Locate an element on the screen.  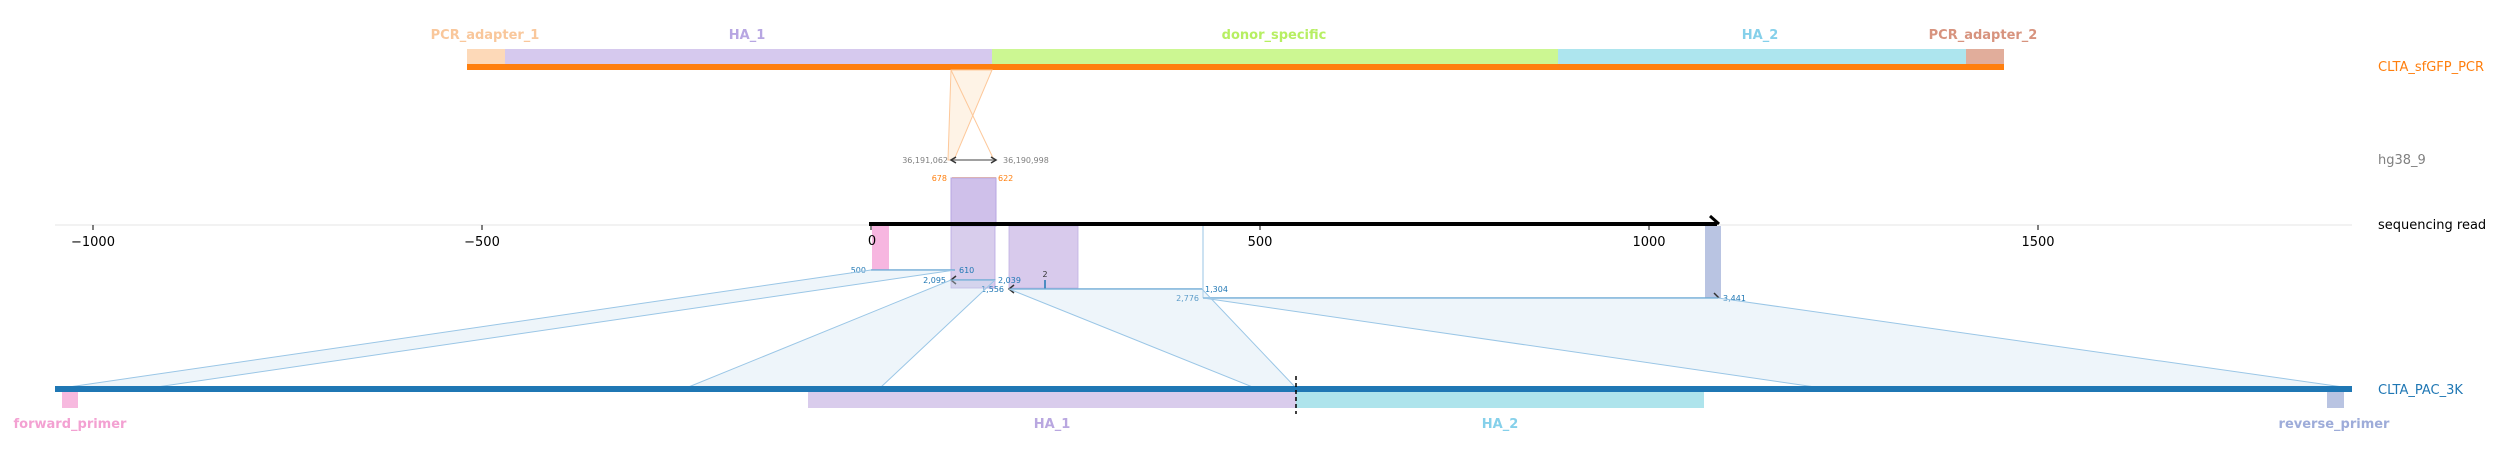
pac-feature-label-ha1: HA_1 is located at coordinates (1052, 424).